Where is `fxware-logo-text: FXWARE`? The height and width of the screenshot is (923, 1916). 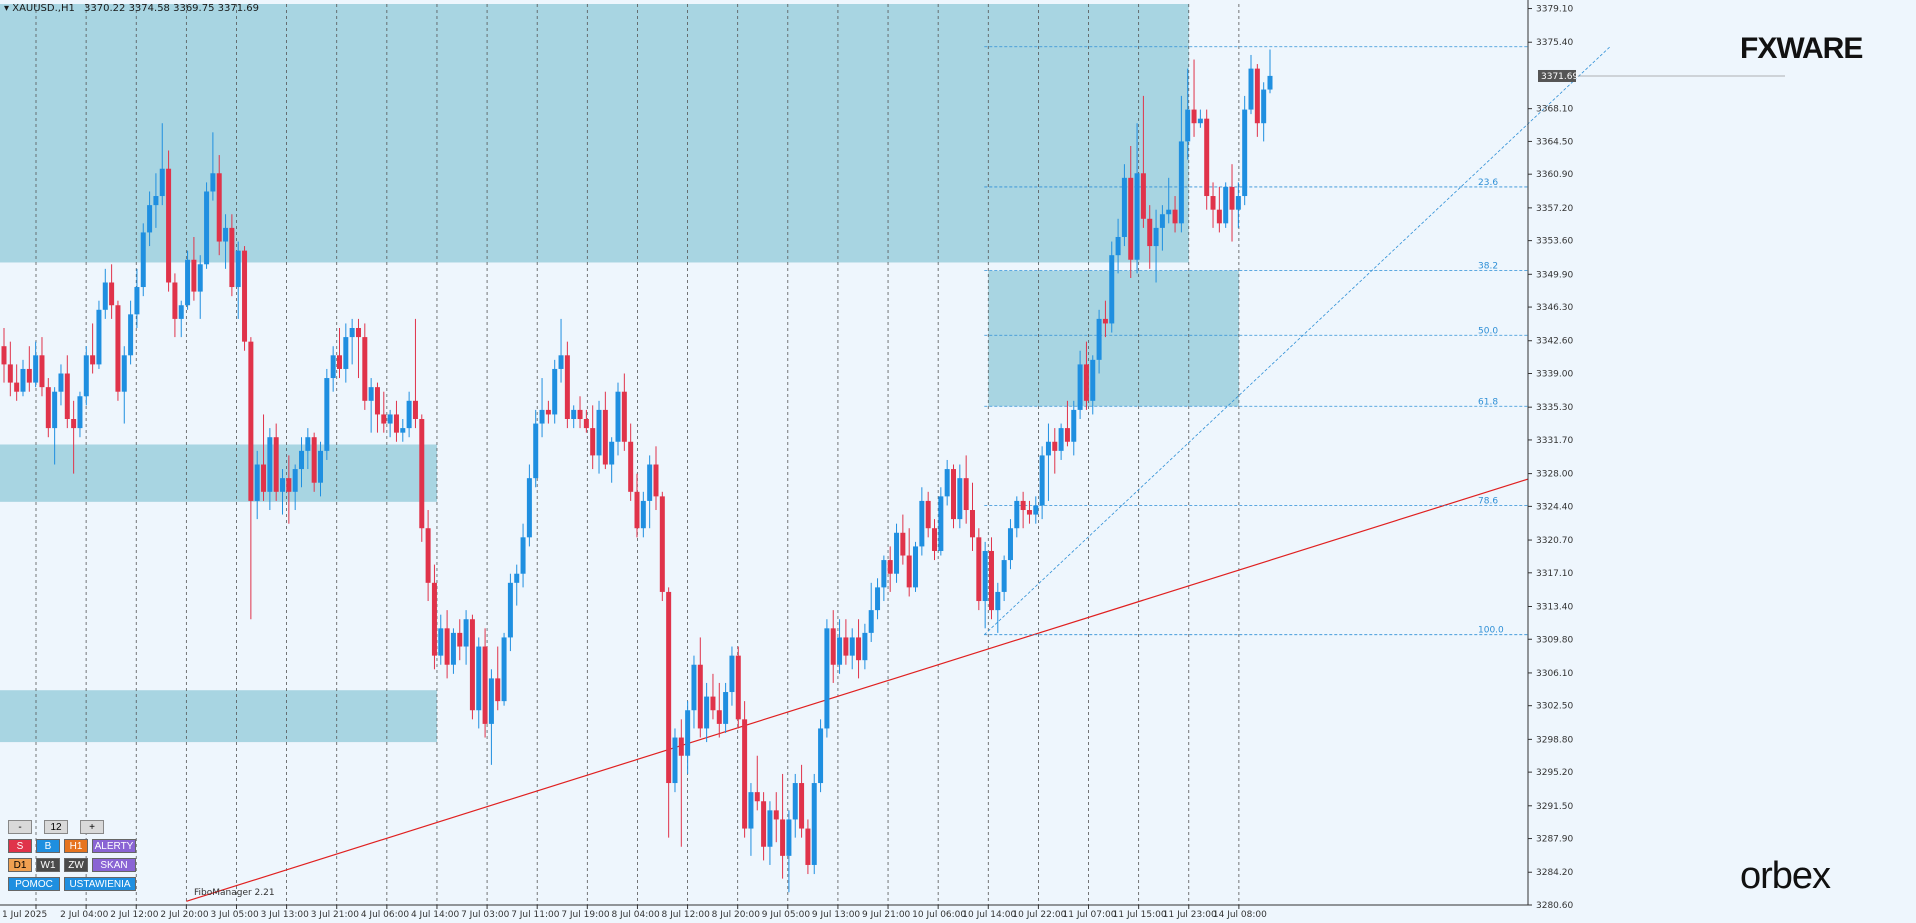
fxware-logo-text: FXWARE is located at coordinates (1801, 48).